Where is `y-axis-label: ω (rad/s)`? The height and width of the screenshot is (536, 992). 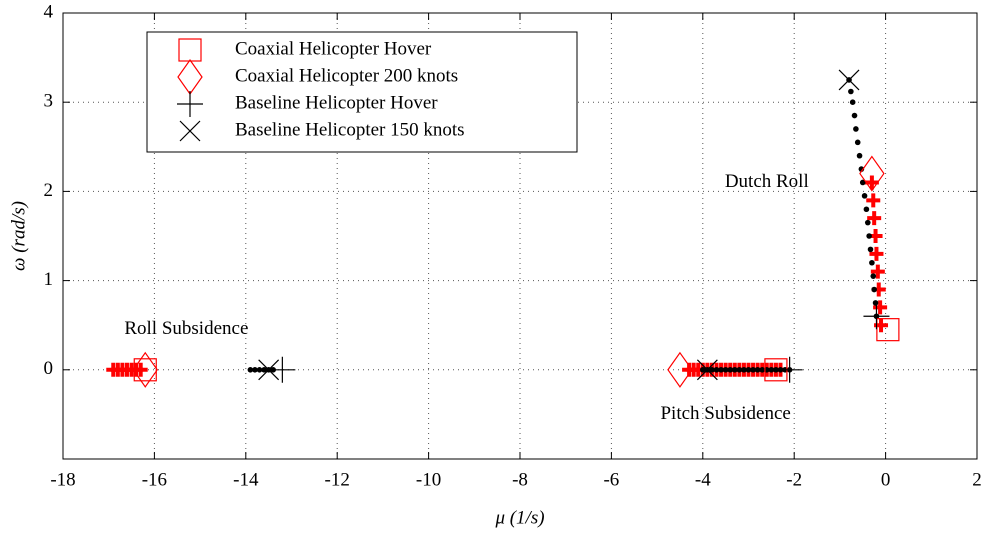 y-axis-label: ω (rad/s) is located at coordinates (18, 236).